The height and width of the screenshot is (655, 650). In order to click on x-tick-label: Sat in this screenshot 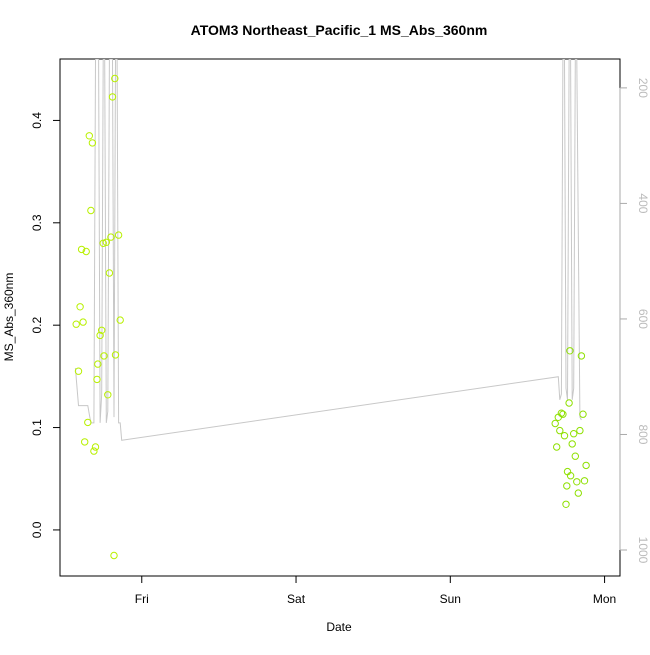, I will do `click(296, 599)`.